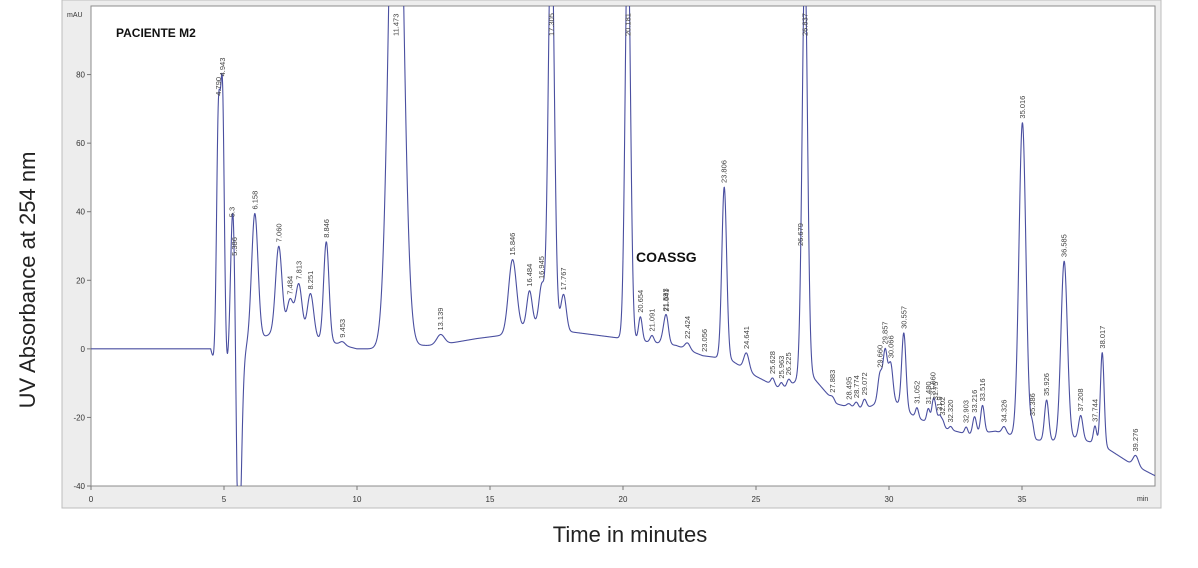 The image size is (1198, 568). Describe the element at coordinates (917, 392) in the screenshot. I see `peak-label: 31.052` at that location.